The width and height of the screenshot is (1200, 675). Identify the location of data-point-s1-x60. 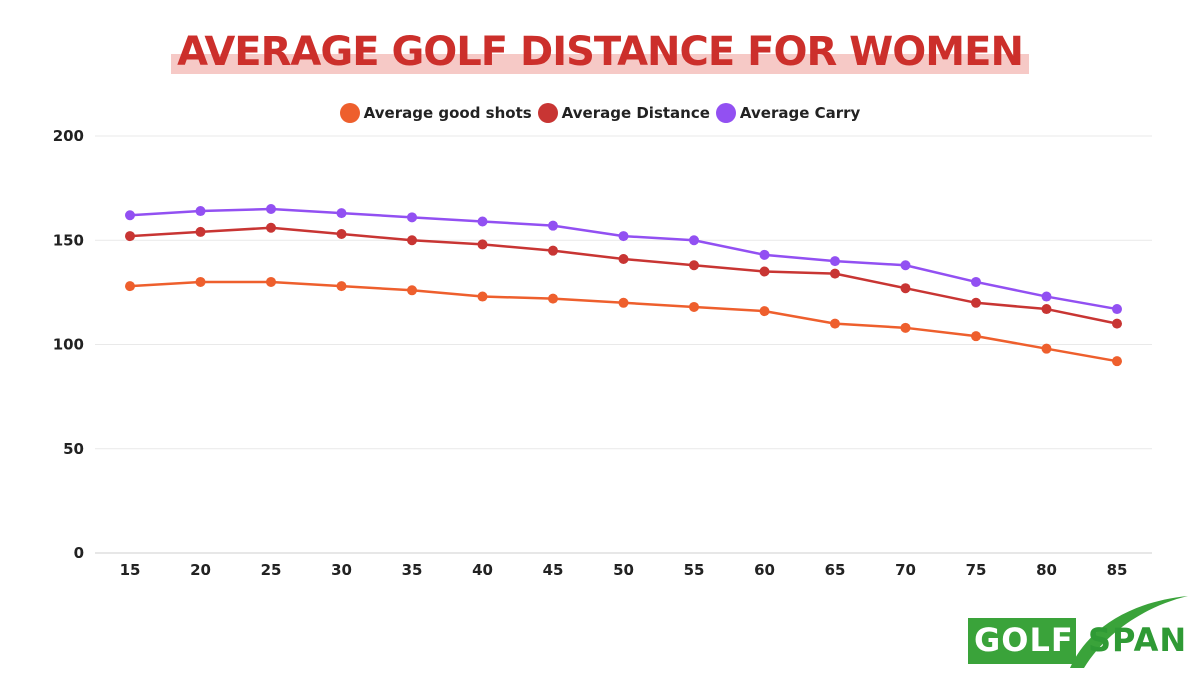
(764, 271).